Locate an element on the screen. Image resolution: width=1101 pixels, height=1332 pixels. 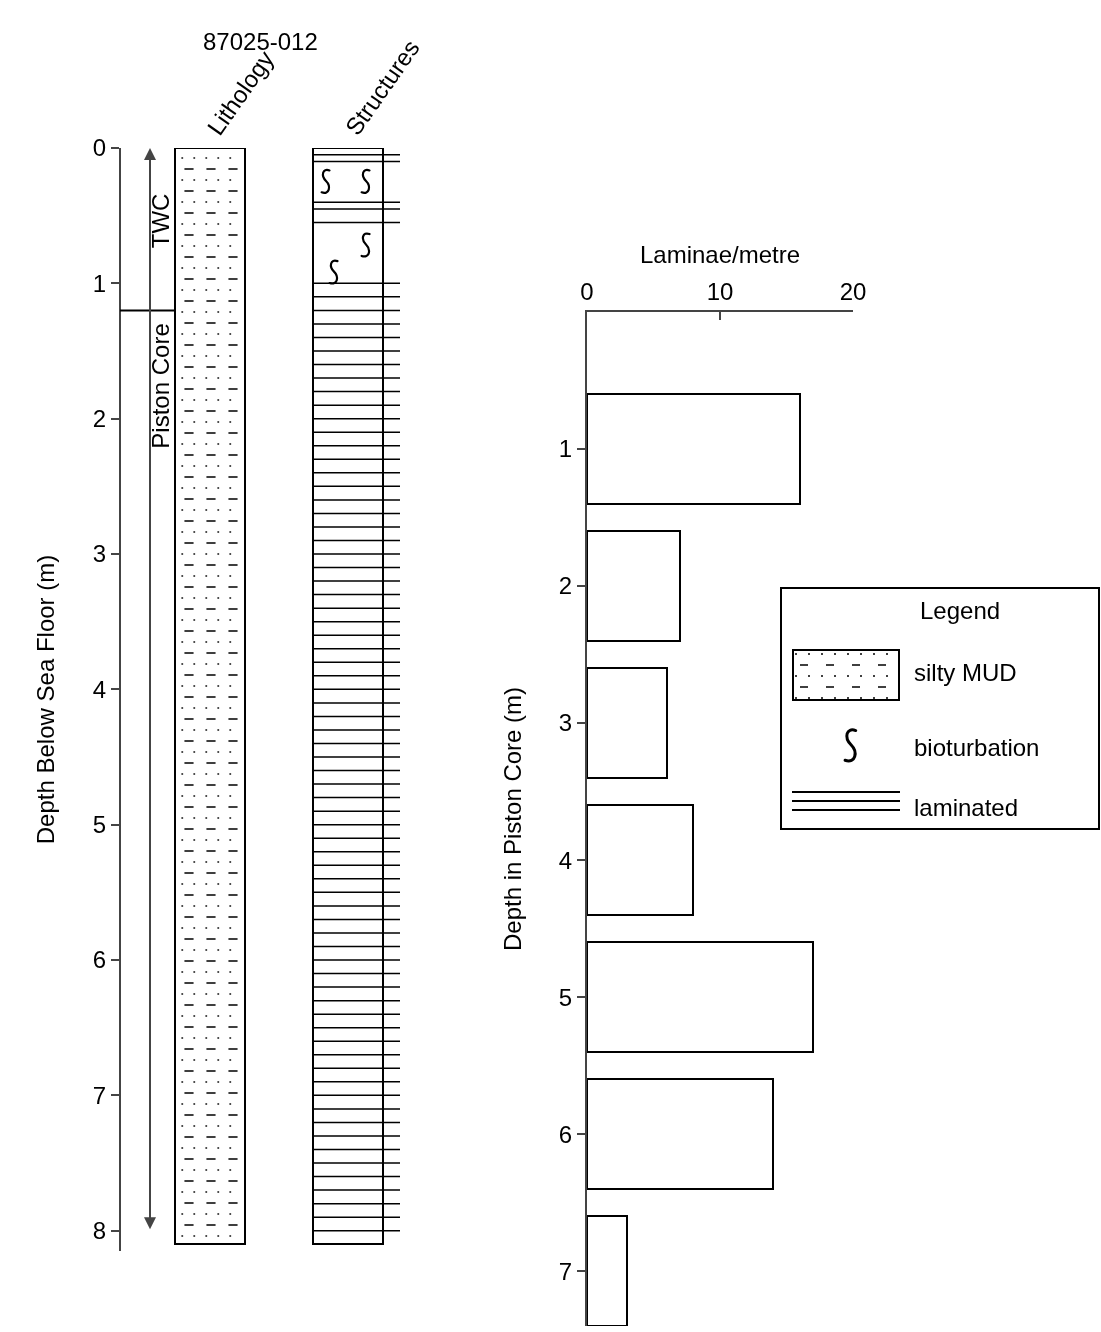
legend-box: Legend silty MUD bioturbation laminated is located at coordinates (940, 708).